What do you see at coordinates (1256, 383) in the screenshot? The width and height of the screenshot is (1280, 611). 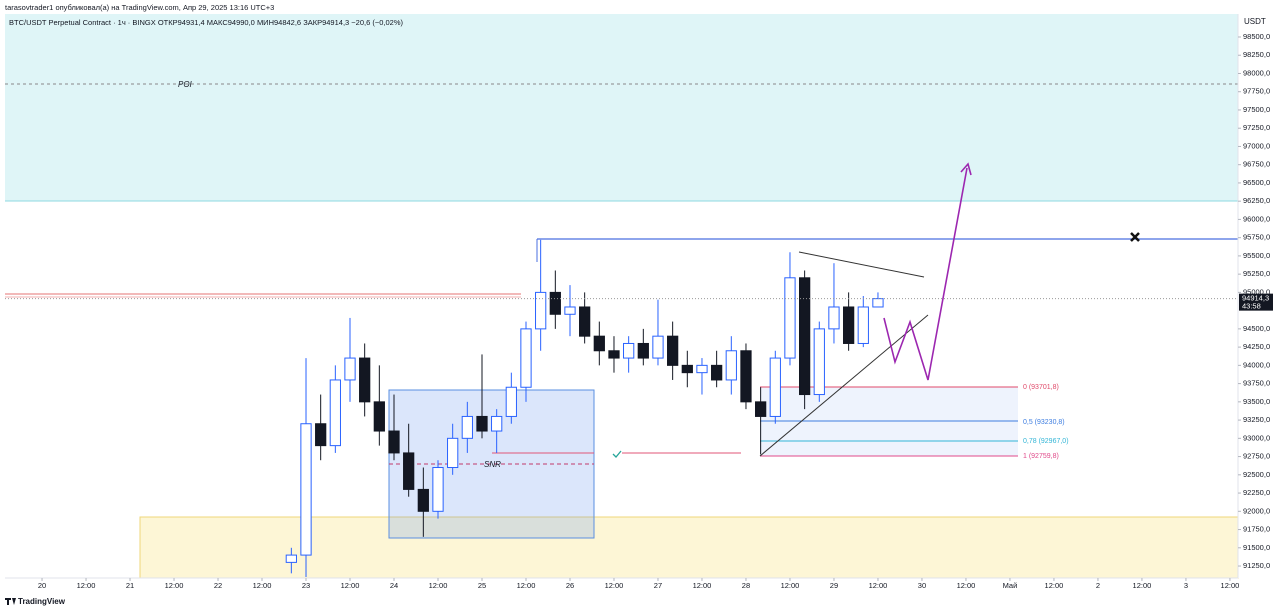 I see `y-tick-label: 93750,0` at bounding box center [1256, 383].